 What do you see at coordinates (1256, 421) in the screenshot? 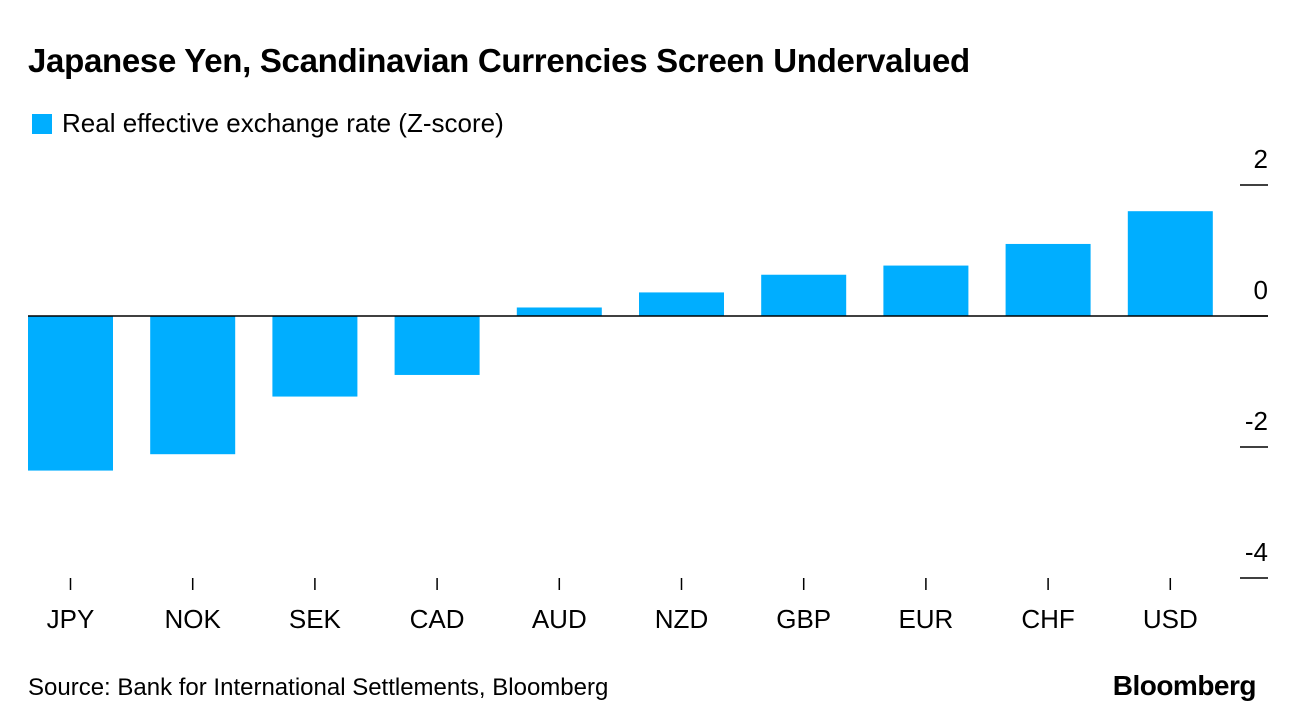
I see `y-tick-label: -2` at bounding box center [1256, 421].